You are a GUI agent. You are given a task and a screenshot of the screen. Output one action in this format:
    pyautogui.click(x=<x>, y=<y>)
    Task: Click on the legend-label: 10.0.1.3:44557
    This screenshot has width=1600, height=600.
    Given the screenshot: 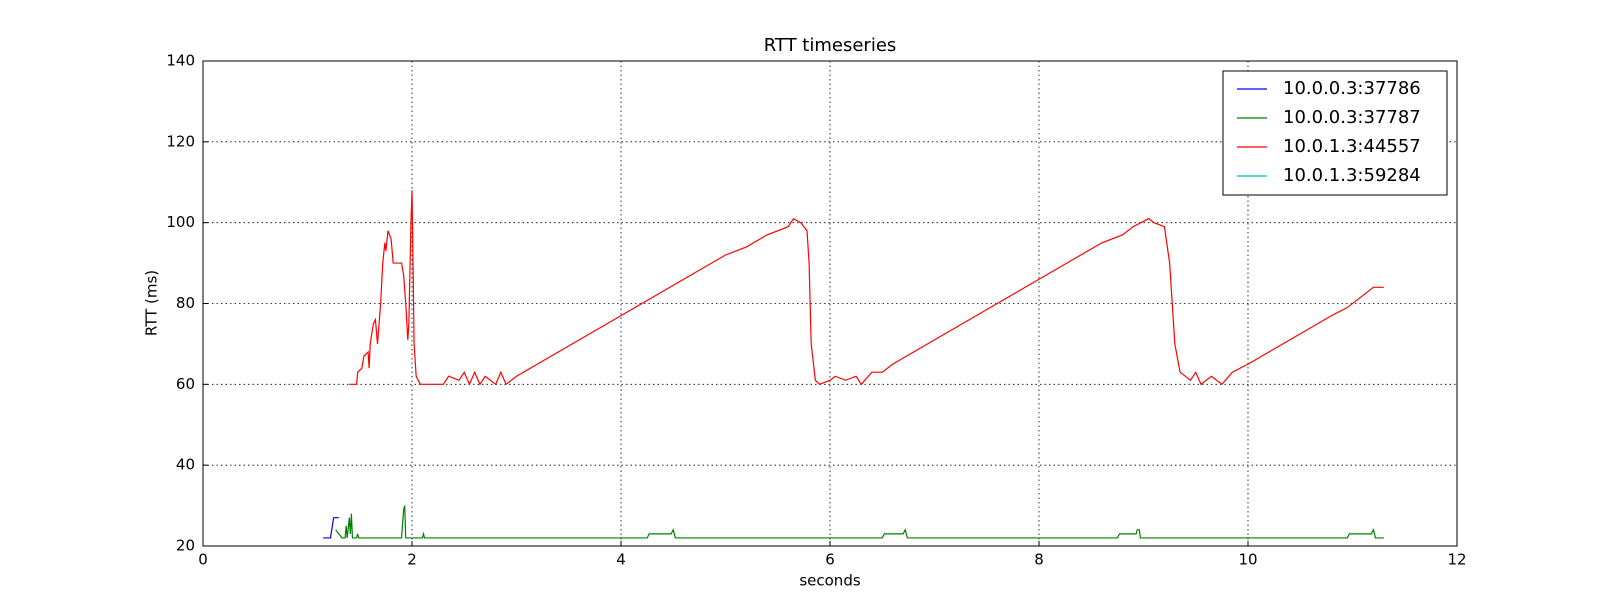 What is the action you would take?
    pyautogui.click(x=1352, y=146)
    